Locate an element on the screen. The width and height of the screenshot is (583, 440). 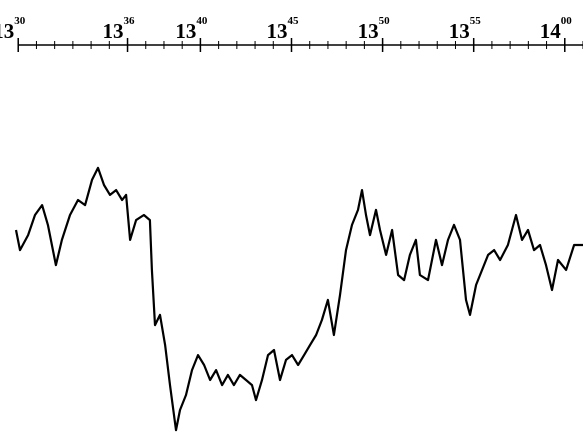
x-tick-label: 1355 is located at coordinates (465, 29).